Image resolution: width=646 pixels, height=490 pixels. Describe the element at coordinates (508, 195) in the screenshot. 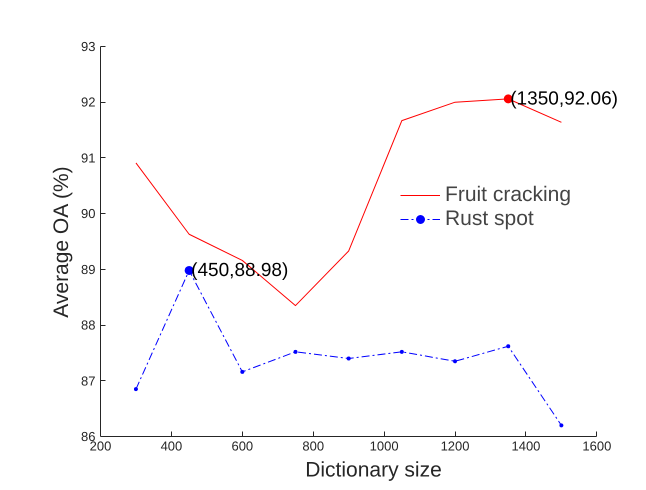

I see `legend-label: Fruit cracking` at that location.